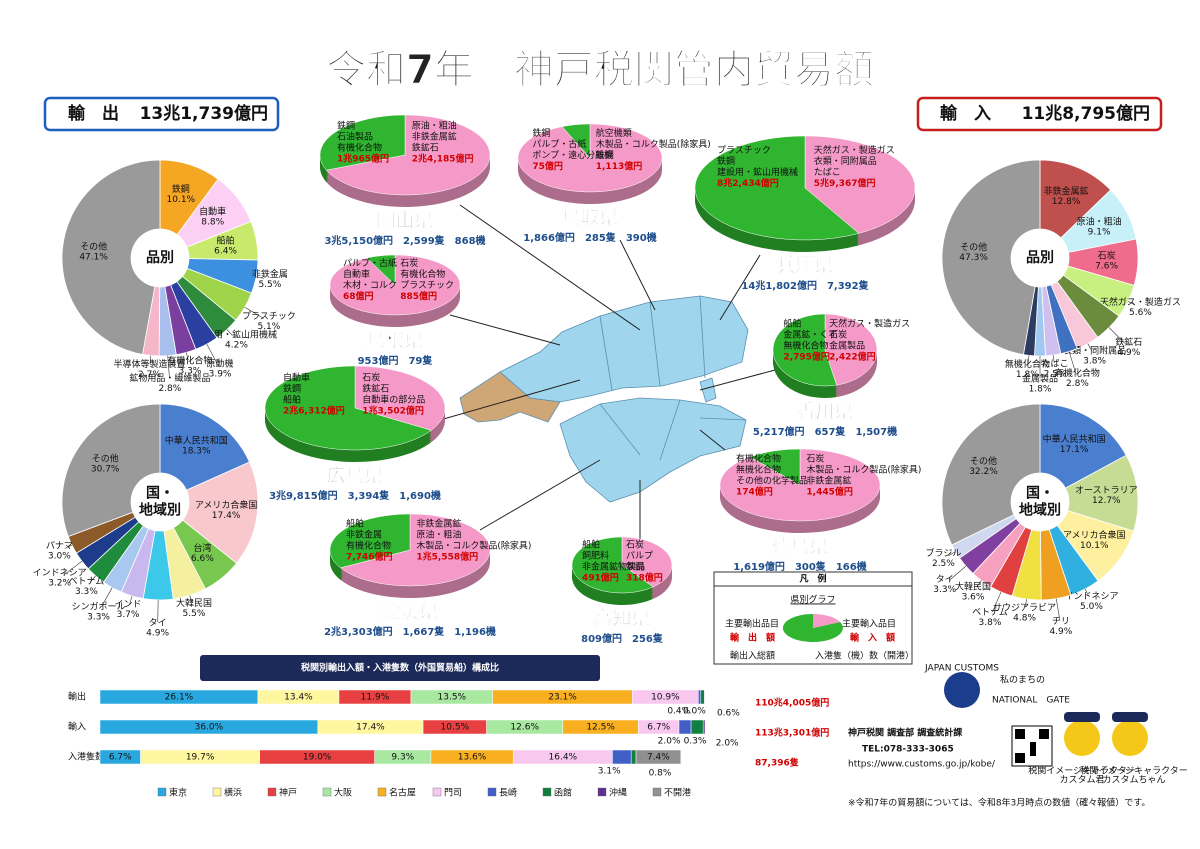  I want to click on character-caption: 税関イメージキャラクター, so click(1133, 771).